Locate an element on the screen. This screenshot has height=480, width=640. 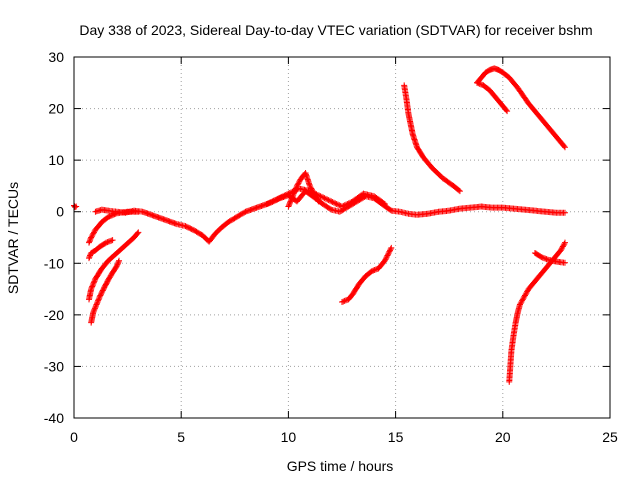
series-right-rise is located at coordinates (537, 312).